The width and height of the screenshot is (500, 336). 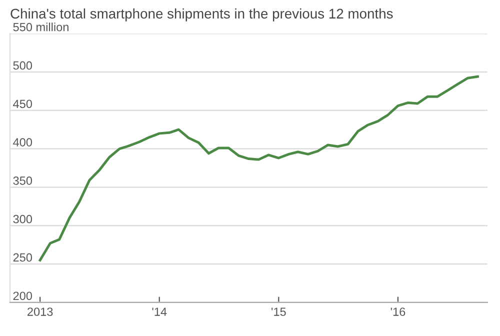 What do you see at coordinates (279, 312) in the screenshot?
I see `x-tick-label: '15` at bounding box center [279, 312].